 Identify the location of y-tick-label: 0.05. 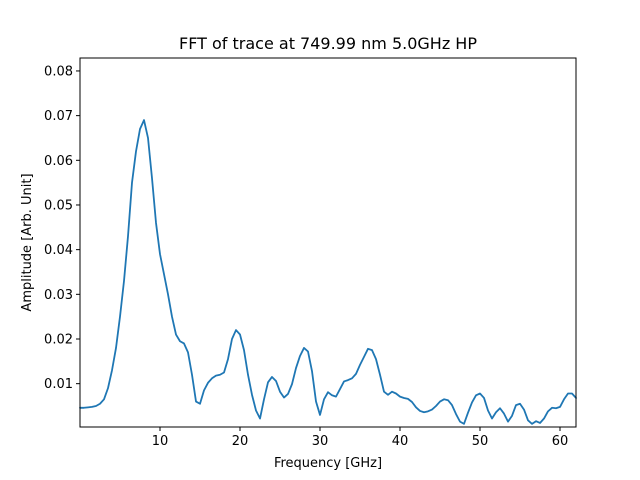
(58, 205).